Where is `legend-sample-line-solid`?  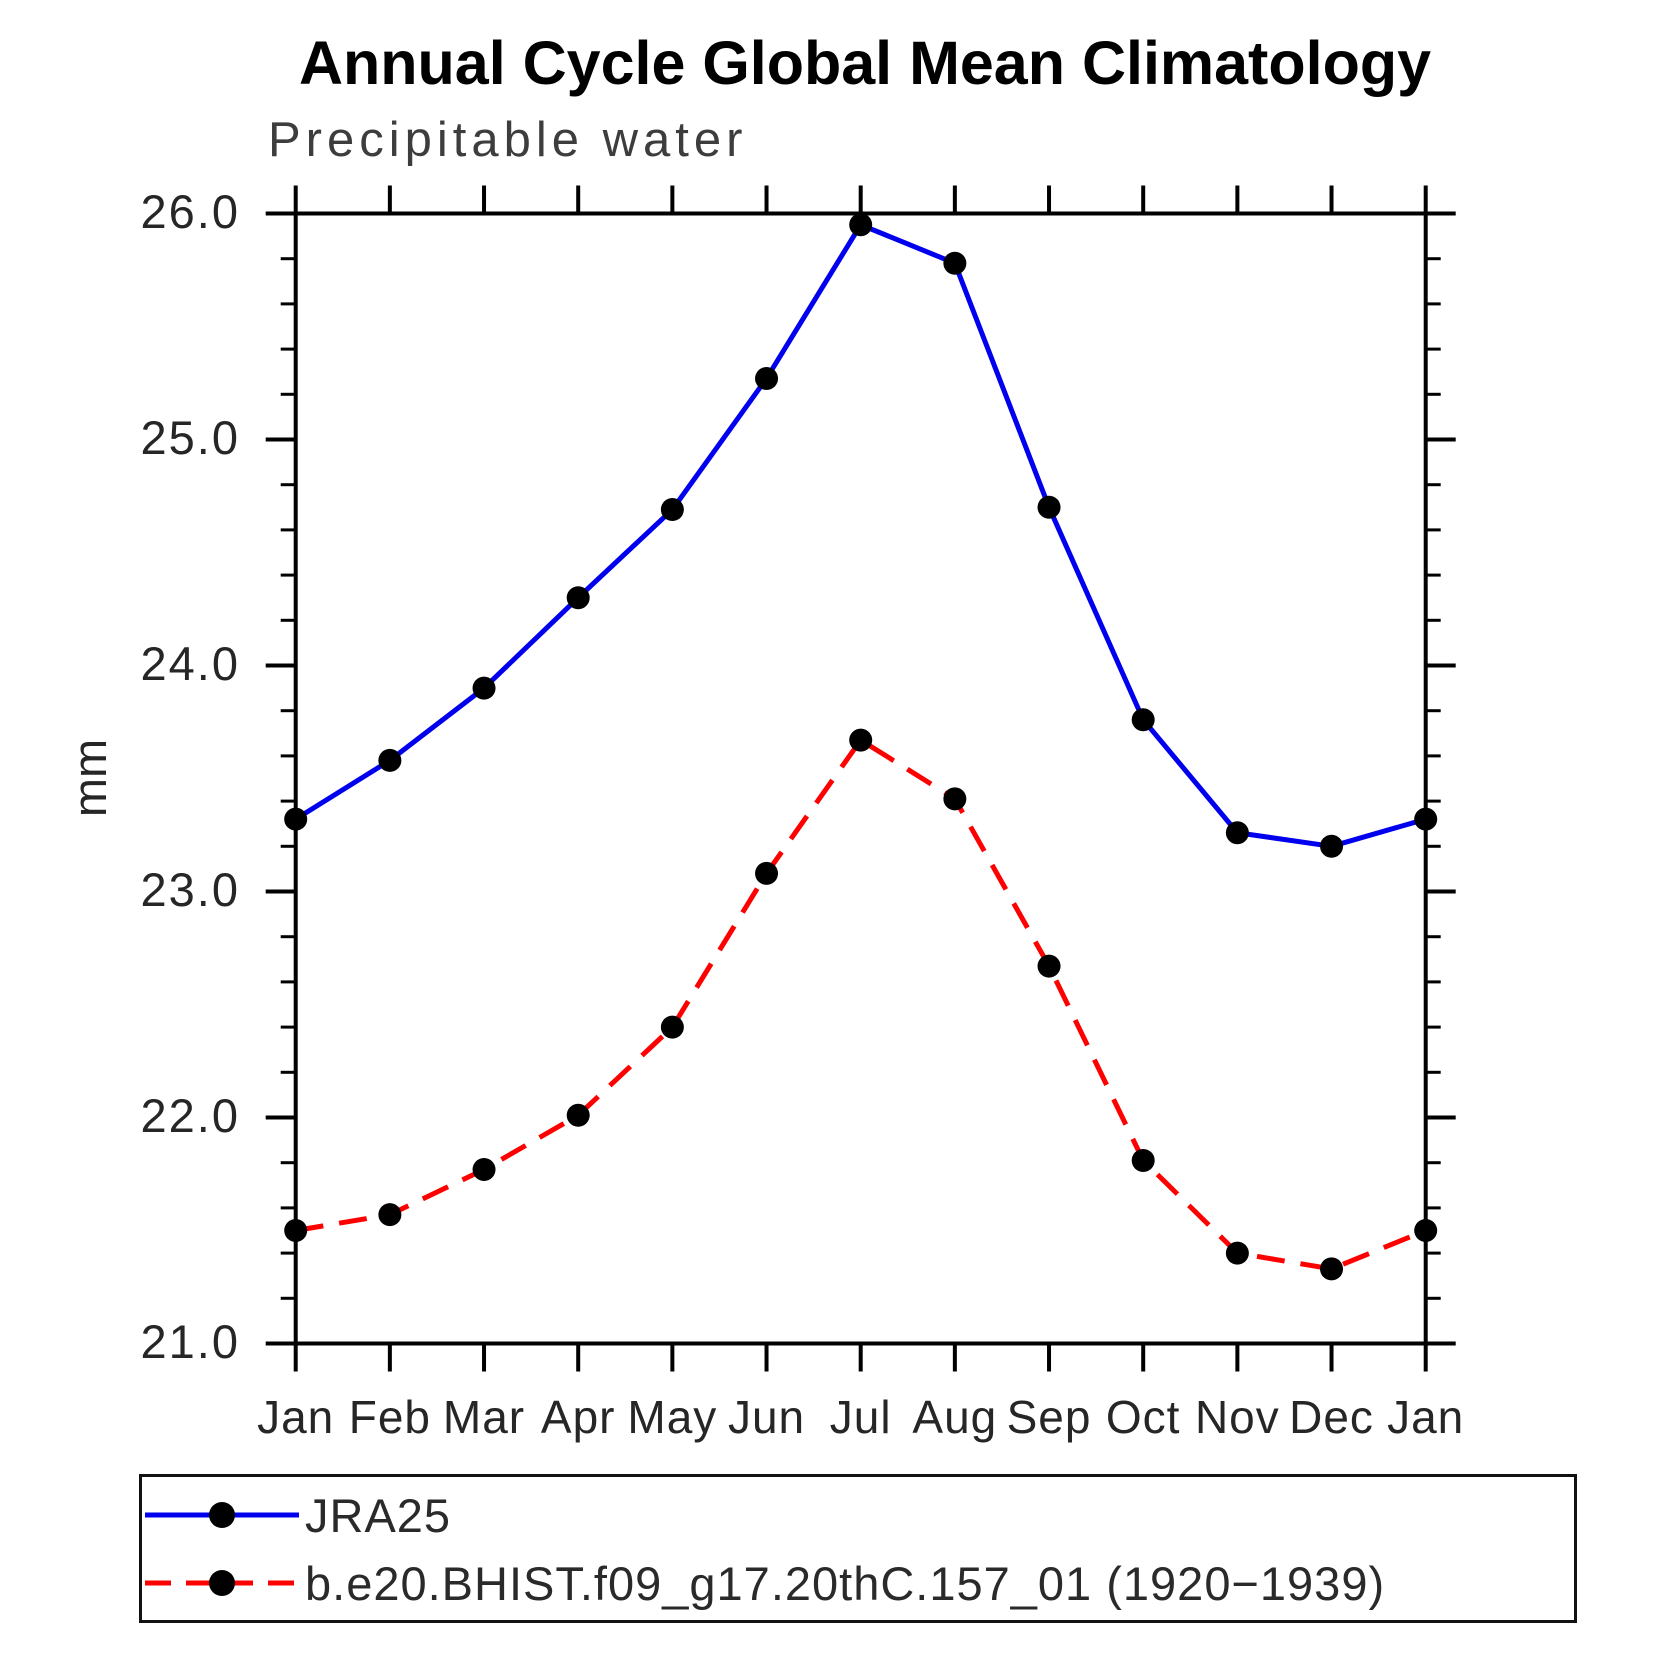 legend-sample-line-solid is located at coordinates (222, 1515).